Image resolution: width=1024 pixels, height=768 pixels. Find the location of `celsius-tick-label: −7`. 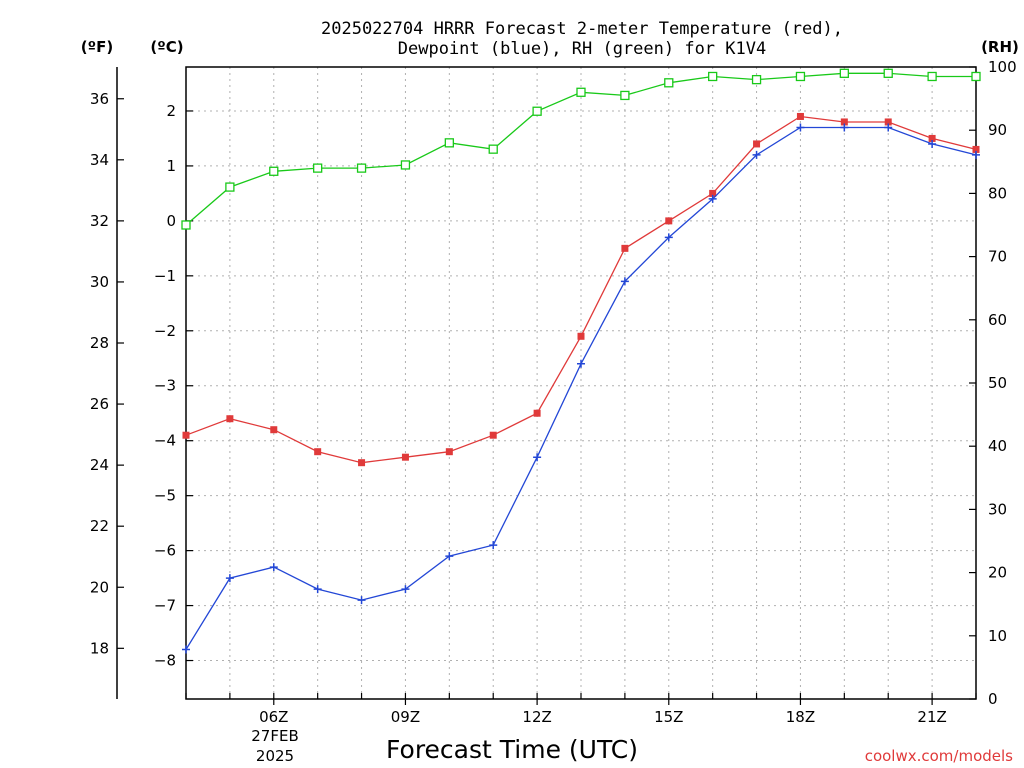

celsius-tick-label: −7 is located at coordinates (165, 606).